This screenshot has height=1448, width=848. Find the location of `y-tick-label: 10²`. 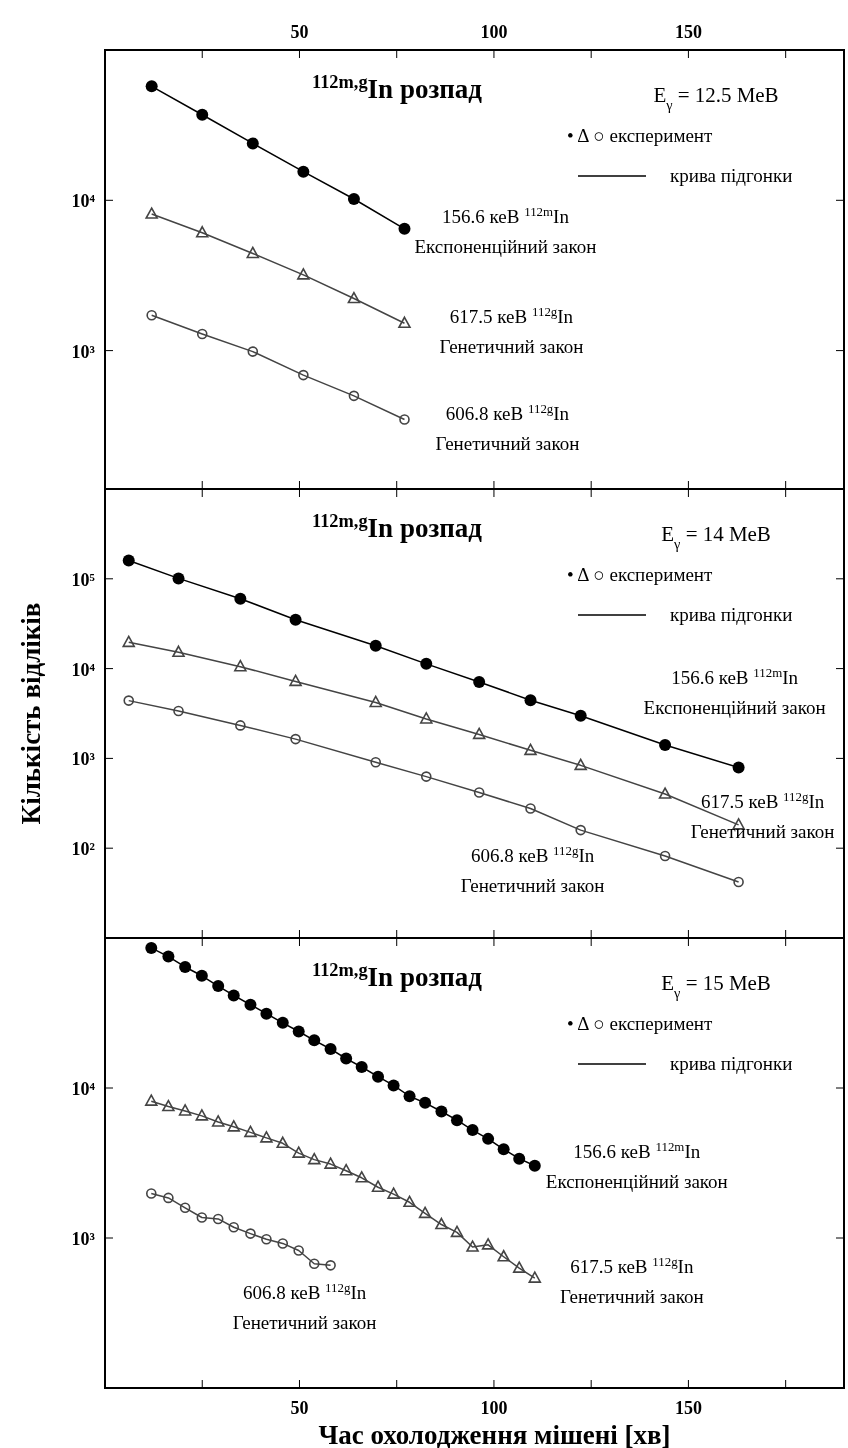

y-tick-label: 10² is located at coordinates (83, 849).